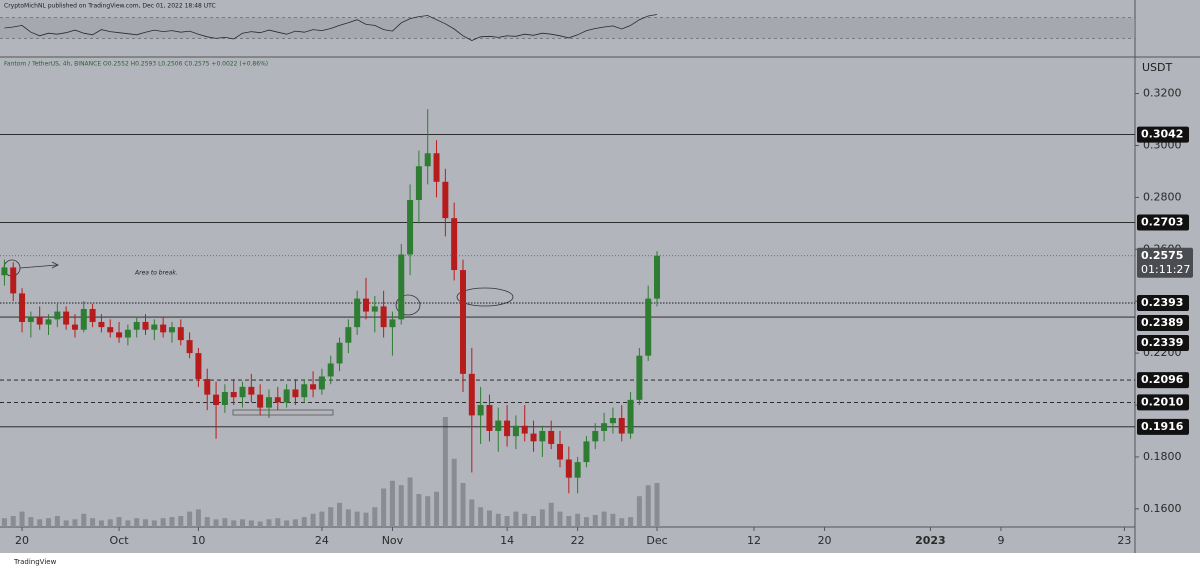 The width and height of the screenshot is (1200, 570). I want to click on x-tick-label: 2023, so click(930, 540).